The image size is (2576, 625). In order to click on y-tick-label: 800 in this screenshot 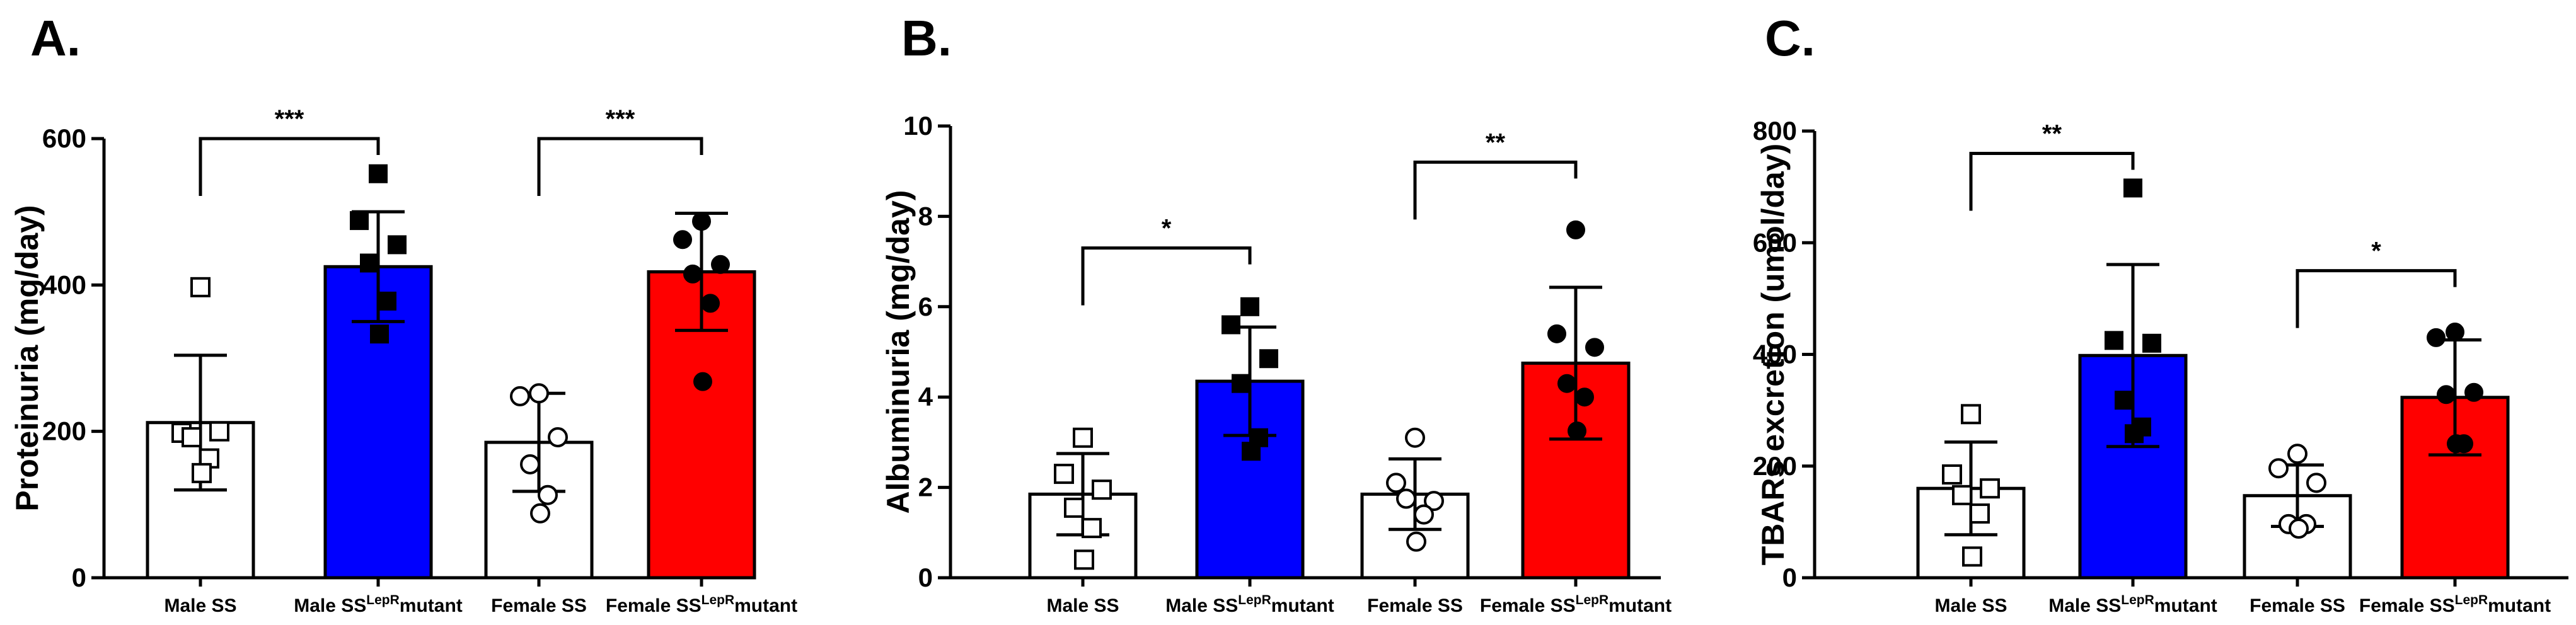, I will do `click(1775, 131)`.